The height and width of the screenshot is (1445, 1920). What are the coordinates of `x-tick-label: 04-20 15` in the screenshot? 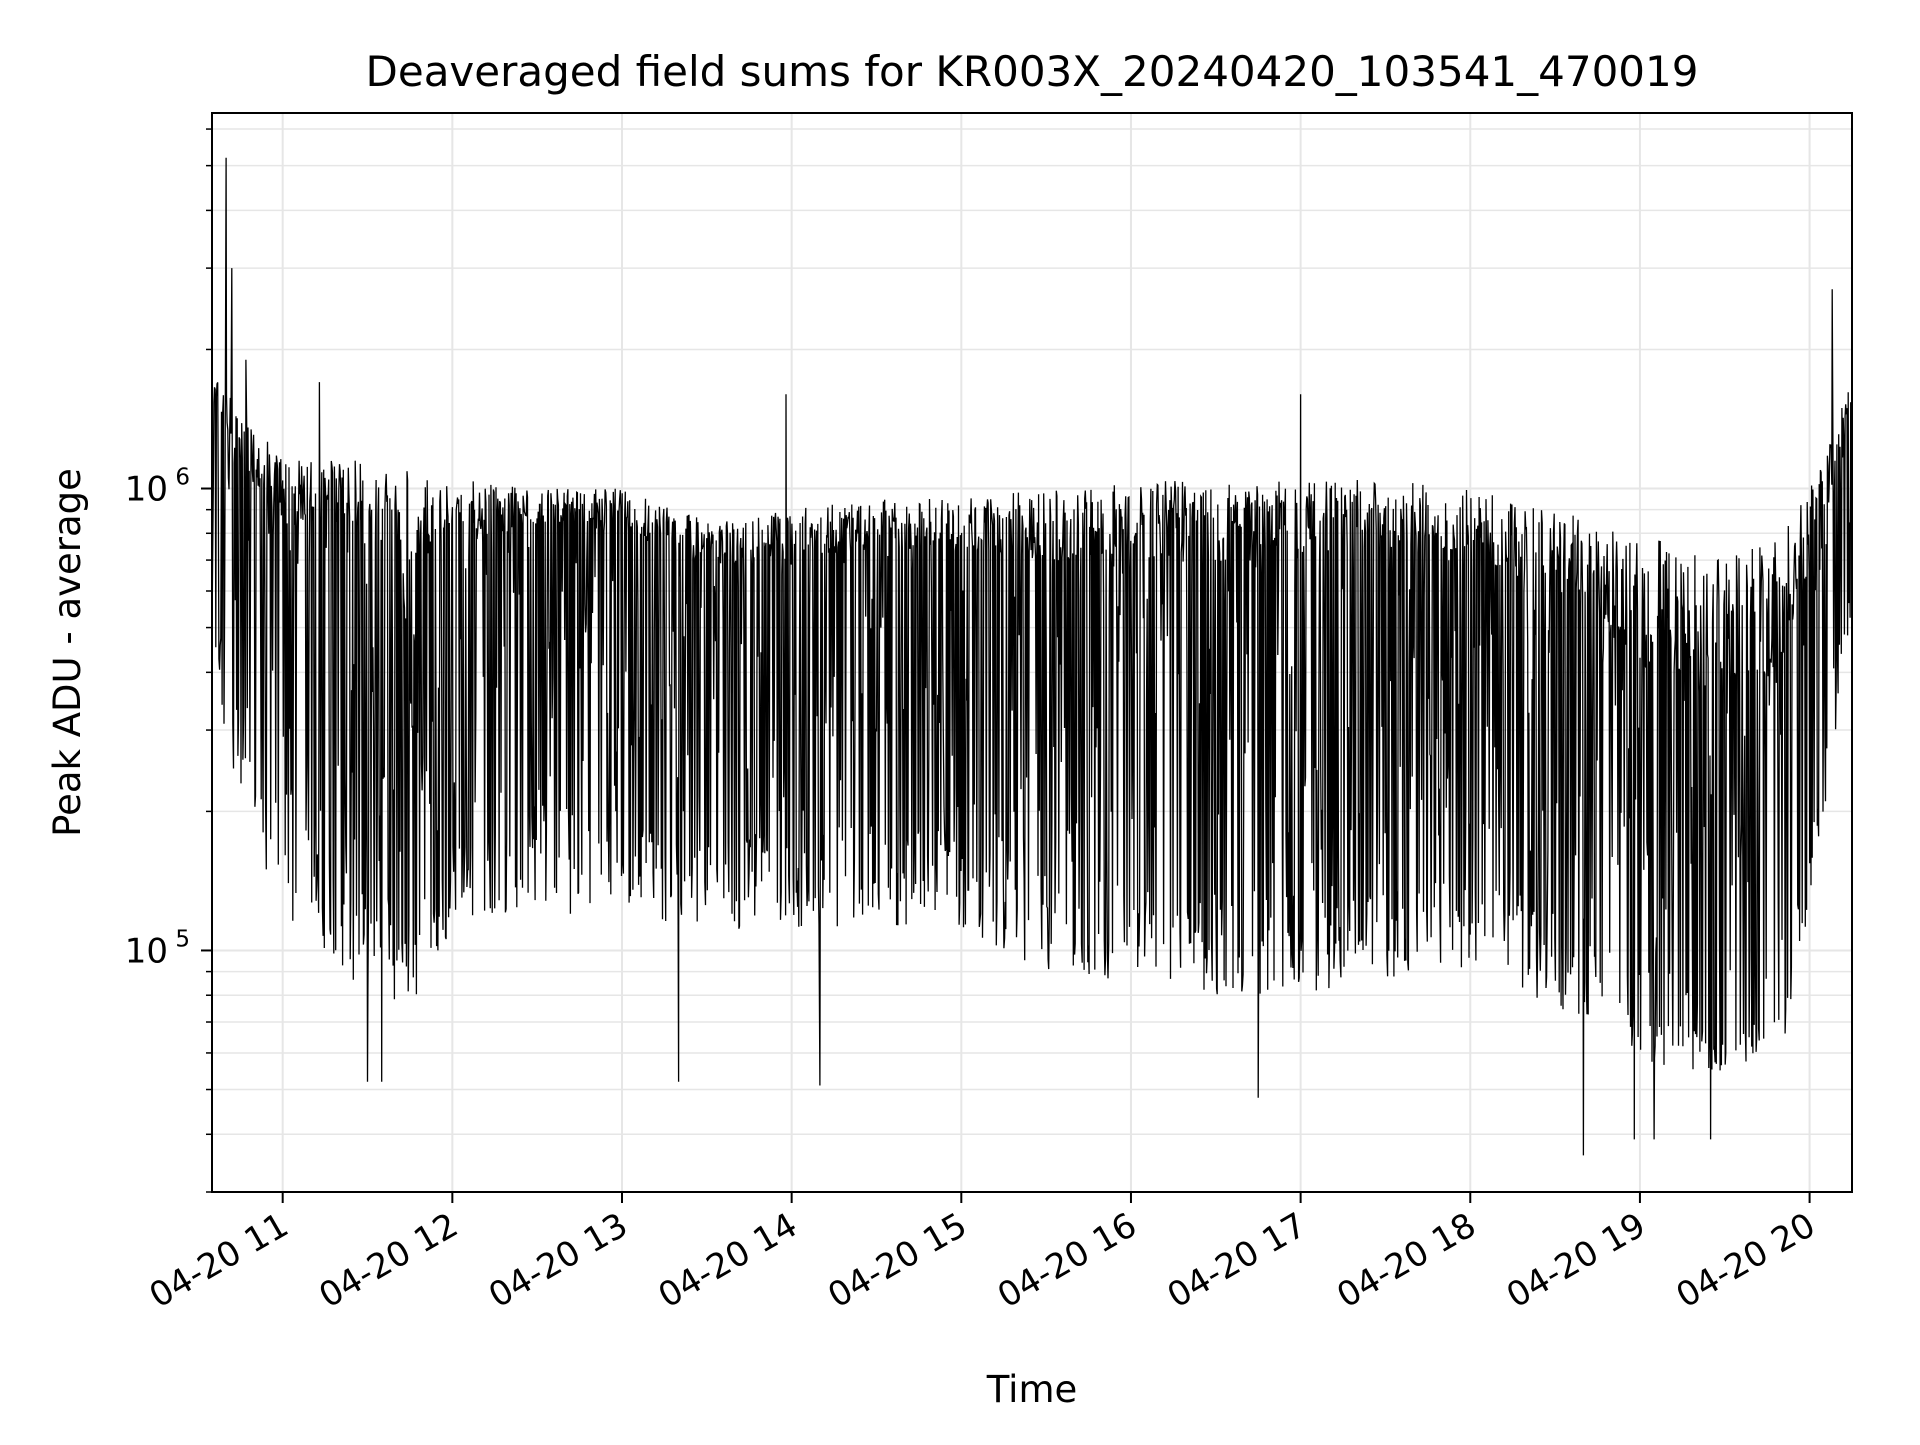 It's located at (897, 1260).